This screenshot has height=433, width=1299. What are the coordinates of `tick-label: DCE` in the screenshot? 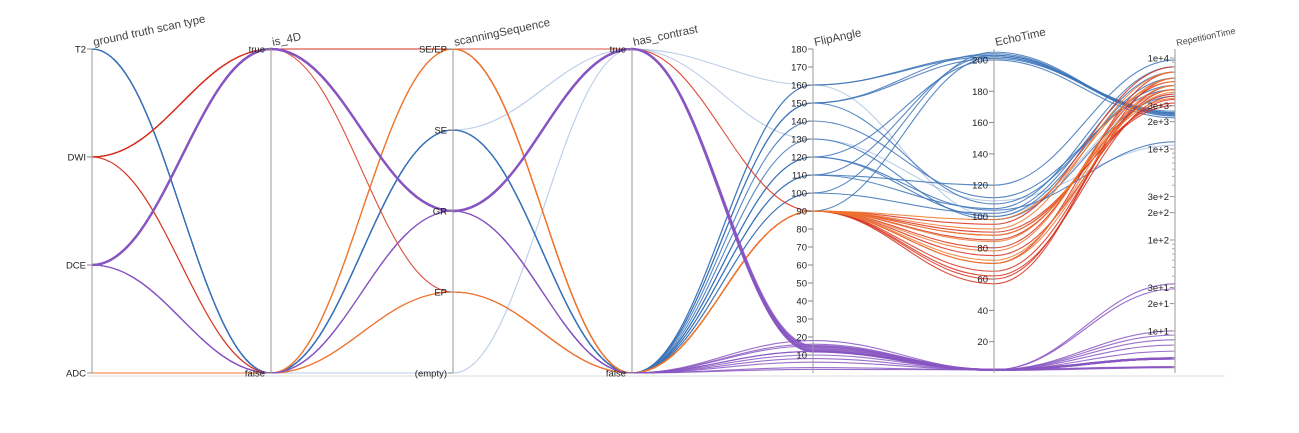 It's located at (76, 266).